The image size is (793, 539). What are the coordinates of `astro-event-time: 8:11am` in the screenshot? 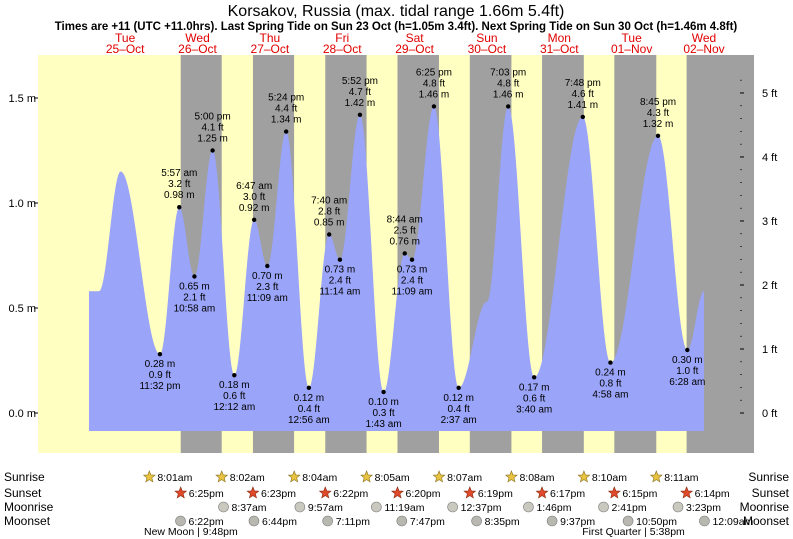 It's located at (681, 478).